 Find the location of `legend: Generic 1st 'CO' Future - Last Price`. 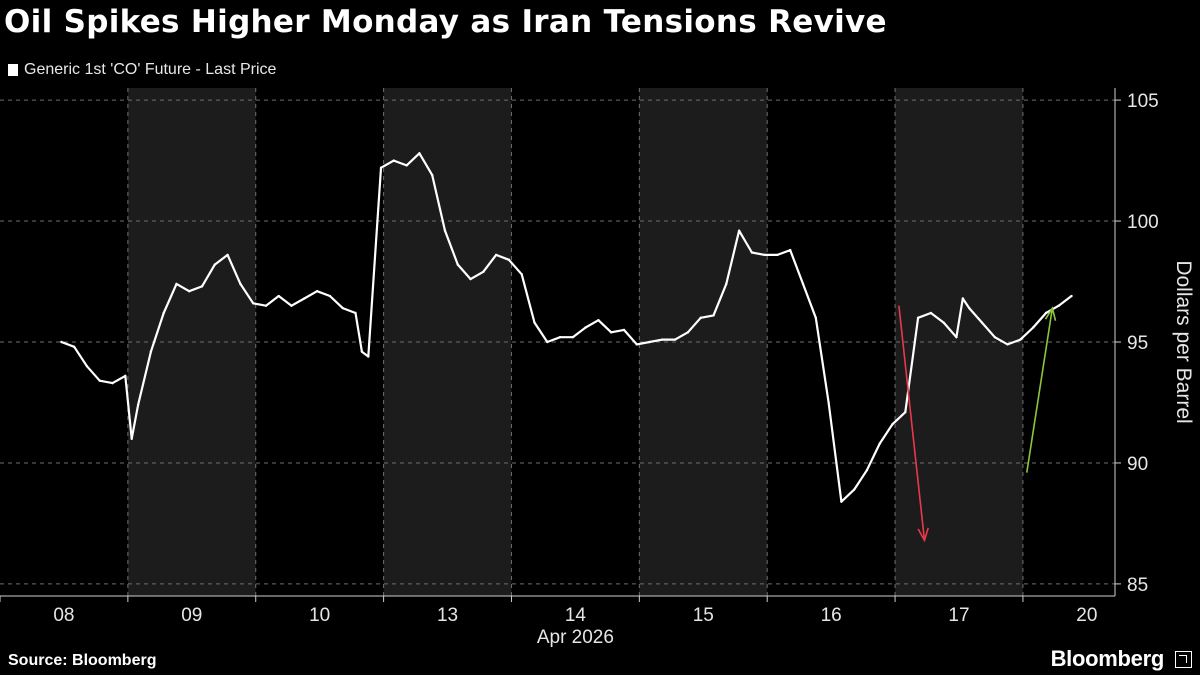

legend: Generic 1st 'CO' Future - Last Price is located at coordinates (142, 70).